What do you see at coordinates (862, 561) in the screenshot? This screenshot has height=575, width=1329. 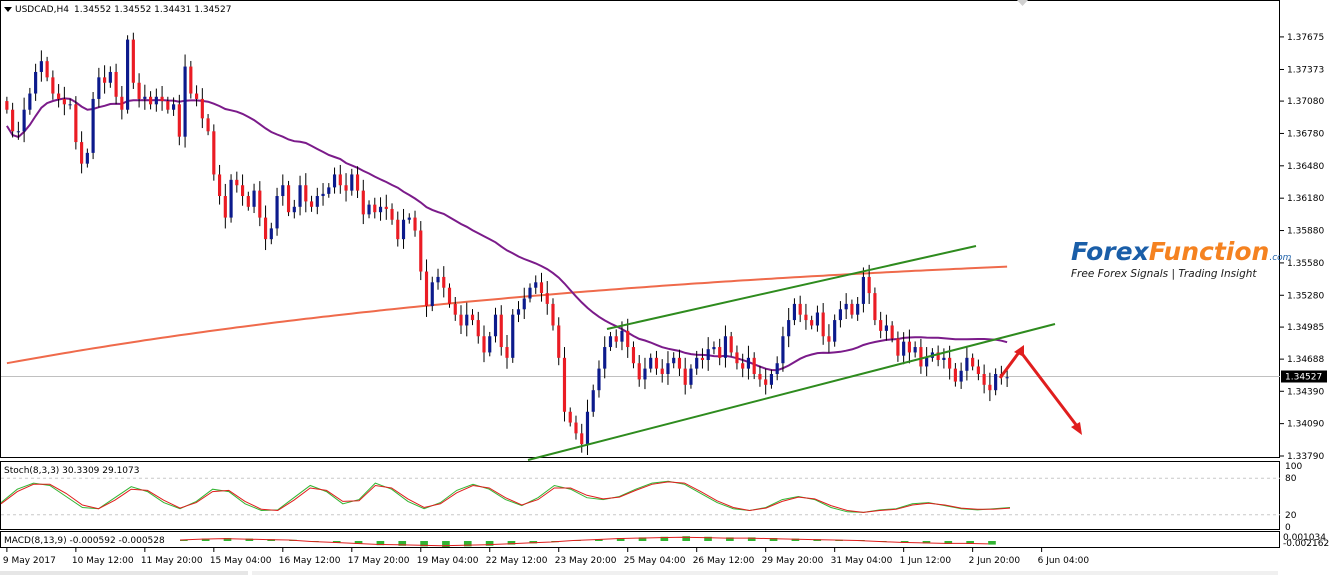 I see `time-tick-label: 31 May 04:00` at bounding box center [862, 561].